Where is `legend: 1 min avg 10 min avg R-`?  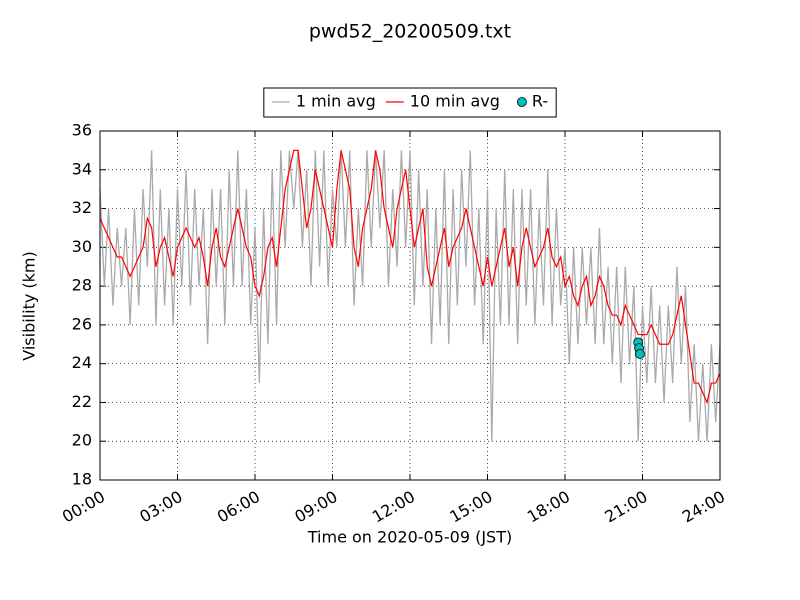 legend: 1 min avg 10 min avg R- is located at coordinates (410, 102).